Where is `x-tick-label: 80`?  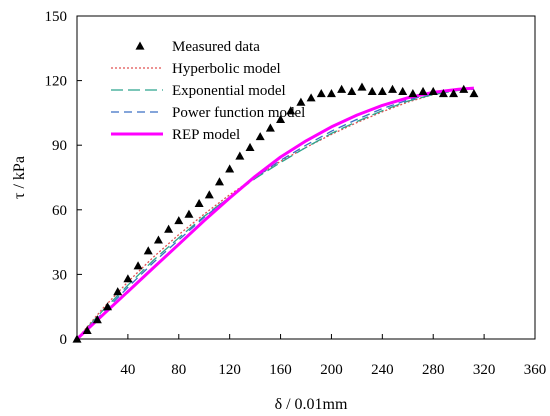
x-tick-label: 80 is located at coordinates (178, 370).